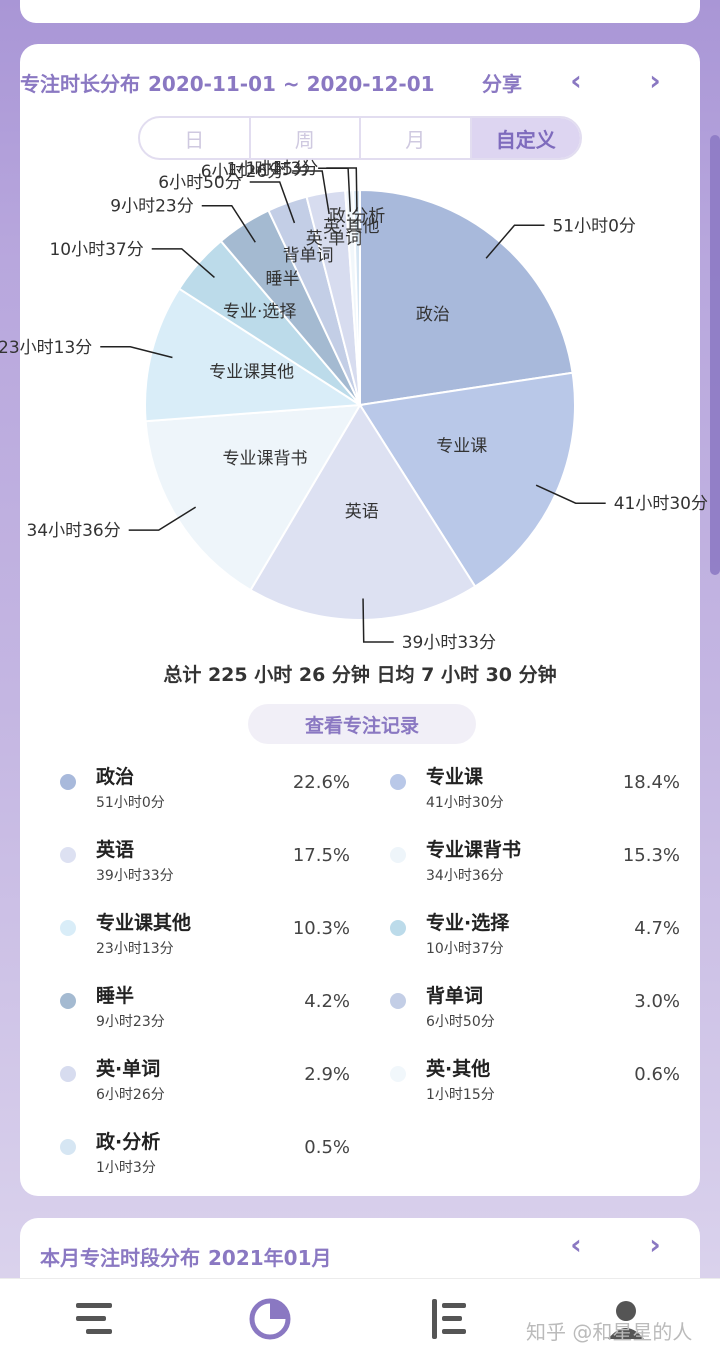 This screenshot has height=1358, width=720. Describe the element at coordinates (655, 1244) in the screenshot. I see `next-month-icon: ›` at that location.